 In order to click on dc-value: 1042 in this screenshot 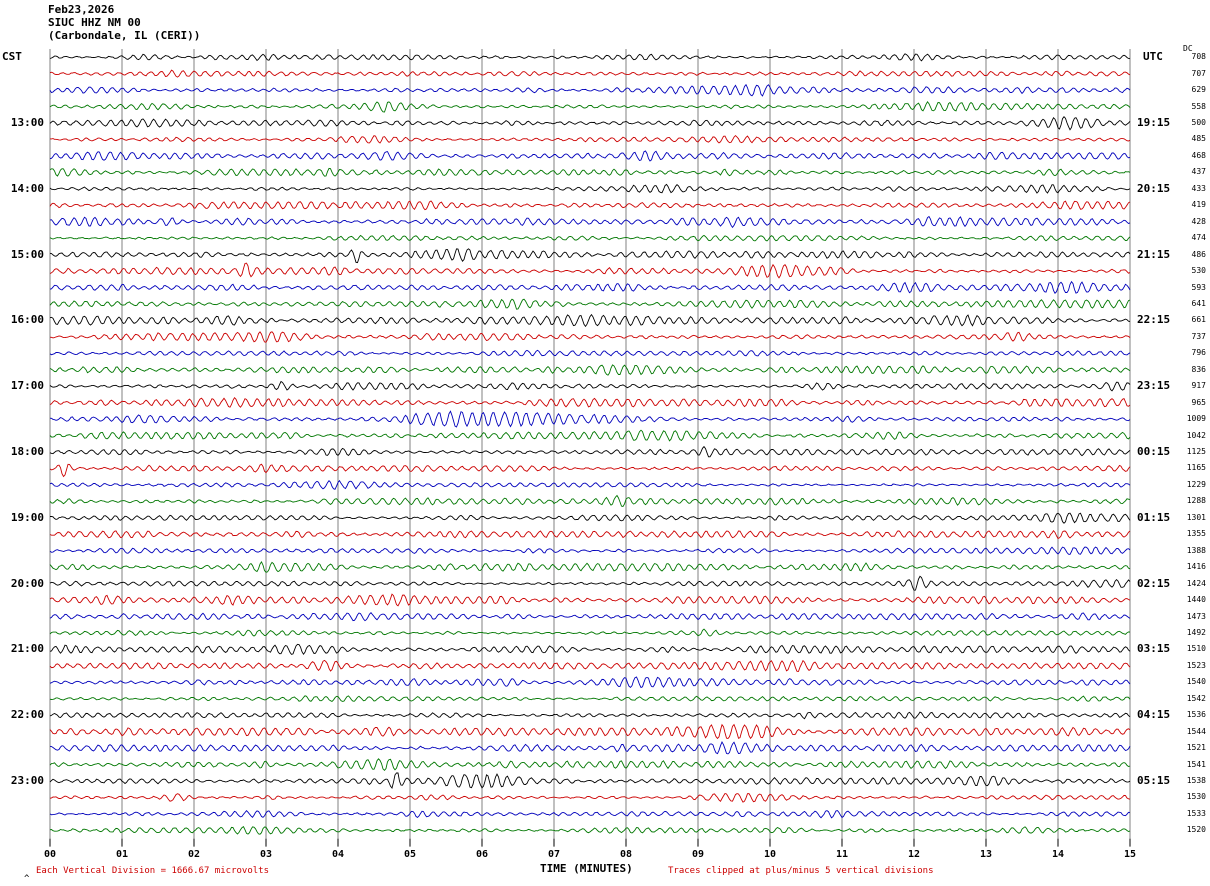, I will do `click(1196, 435)`.